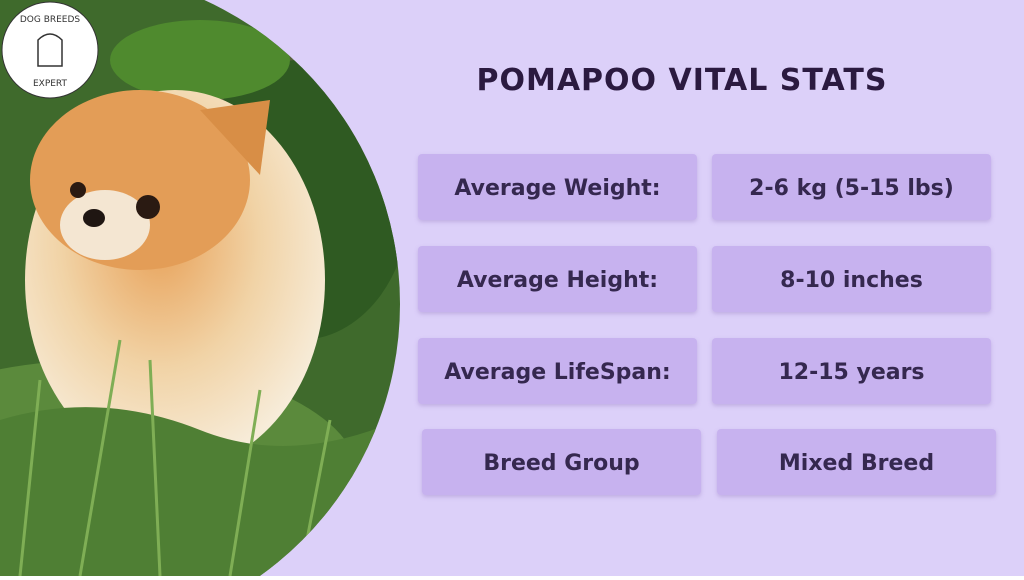 The width and height of the screenshot is (1024, 580). I want to click on stat-label: Average Height:, so click(557, 280).